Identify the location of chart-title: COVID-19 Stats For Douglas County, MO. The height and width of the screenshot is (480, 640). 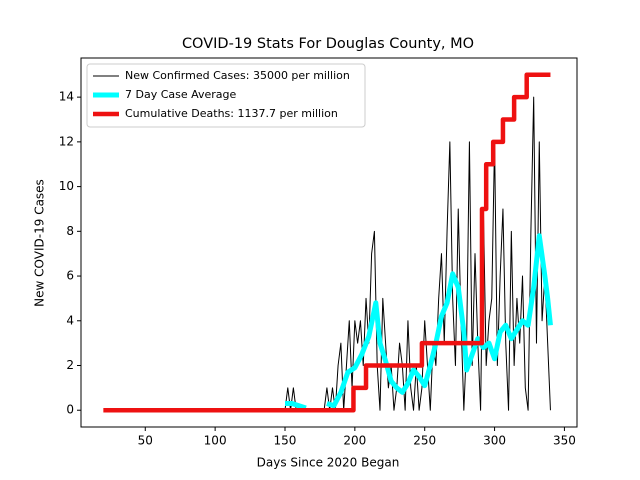
(328, 44).